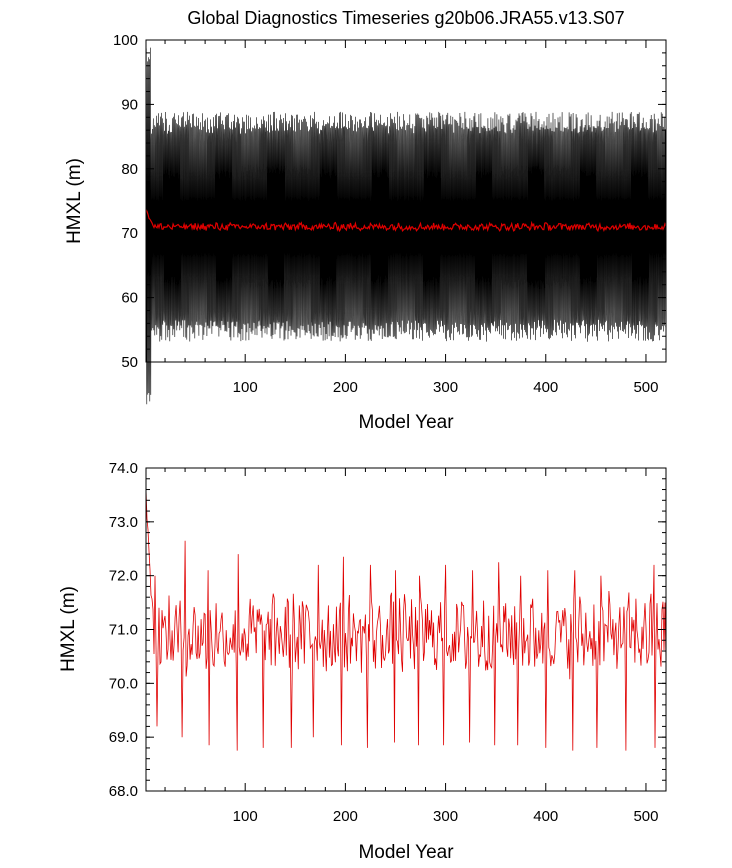 The height and width of the screenshot is (868, 732). I want to click on bottom-x-tick-label: 400, so click(545, 816).